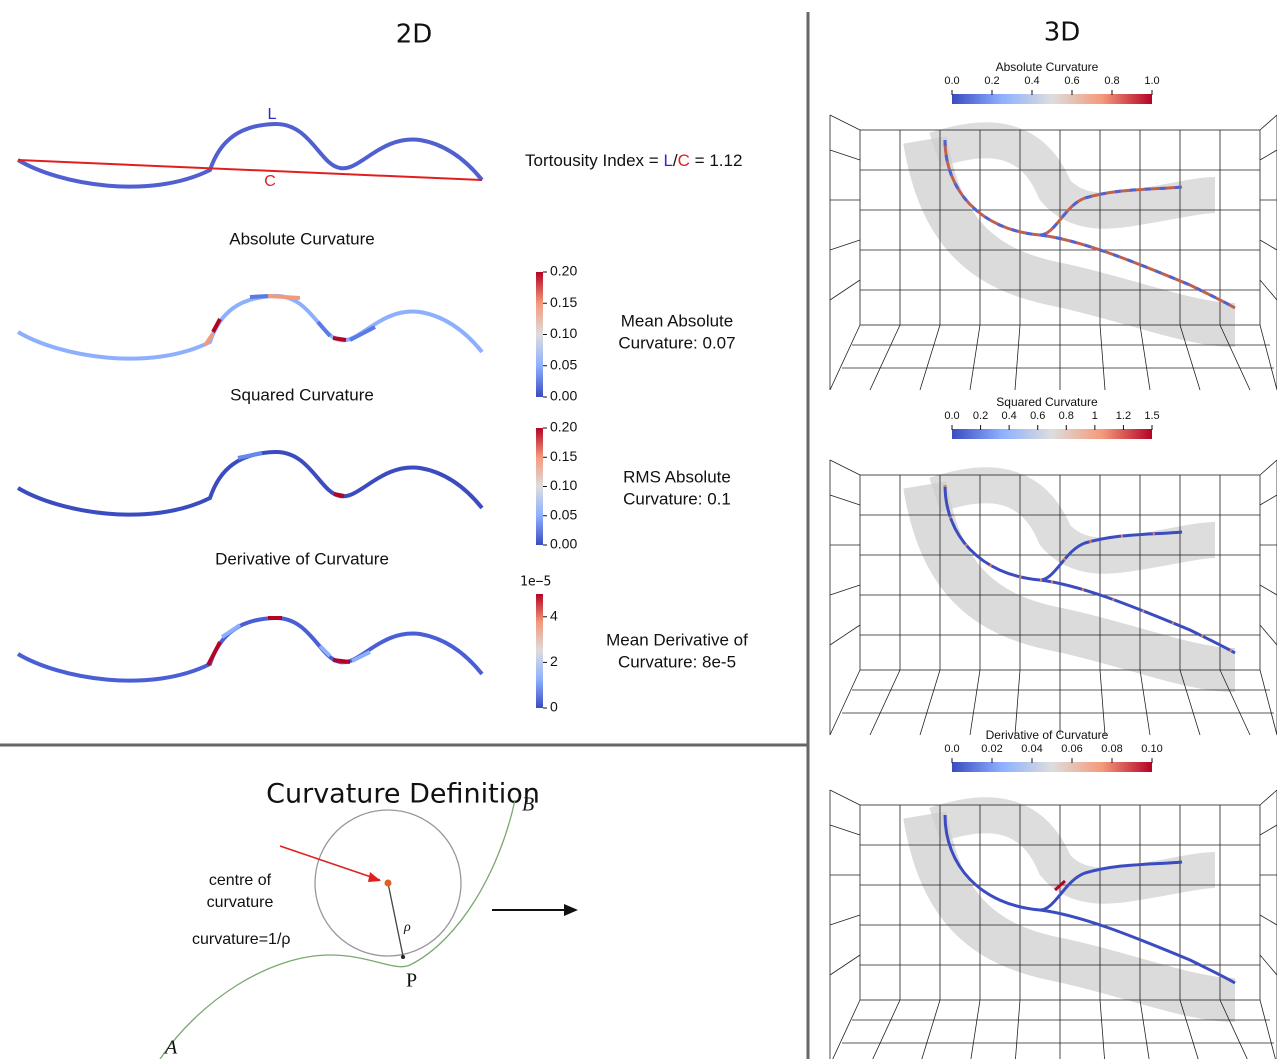 The width and height of the screenshot is (1277, 1059). What do you see at coordinates (677, 476) in the screenshot?
I see `stat-text: RMS Absolute` at bounding box center [677, 476].